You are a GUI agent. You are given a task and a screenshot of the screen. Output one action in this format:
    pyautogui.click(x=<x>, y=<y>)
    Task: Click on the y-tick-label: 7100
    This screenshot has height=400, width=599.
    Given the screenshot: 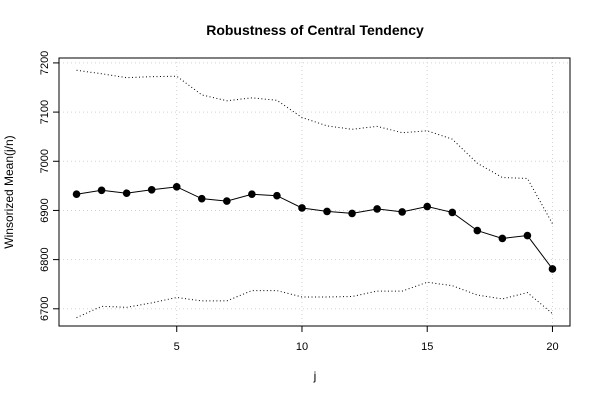 What is the action you would take?
    pyautogui.click(x=45, y=112)
    